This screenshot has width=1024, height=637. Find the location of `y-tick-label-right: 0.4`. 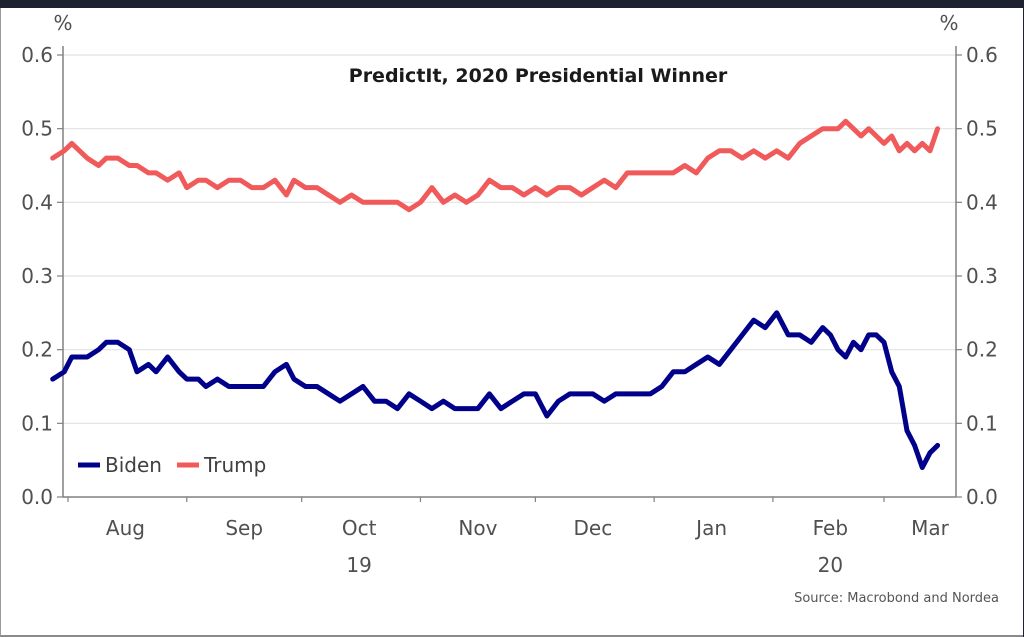

y-tick-label-right: 0.4 is located at coordinates (982, 202).